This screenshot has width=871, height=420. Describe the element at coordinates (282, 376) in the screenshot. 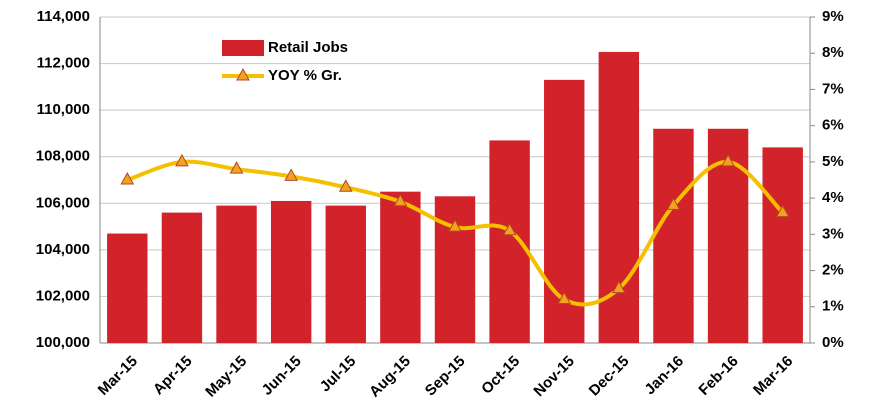

I see `x-tick-label: Jun-15` at that location.